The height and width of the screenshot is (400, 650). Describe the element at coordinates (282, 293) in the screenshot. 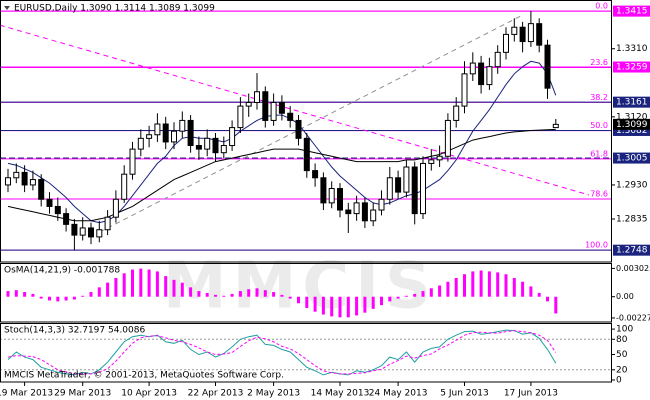

I see `osma-panel` at that location.